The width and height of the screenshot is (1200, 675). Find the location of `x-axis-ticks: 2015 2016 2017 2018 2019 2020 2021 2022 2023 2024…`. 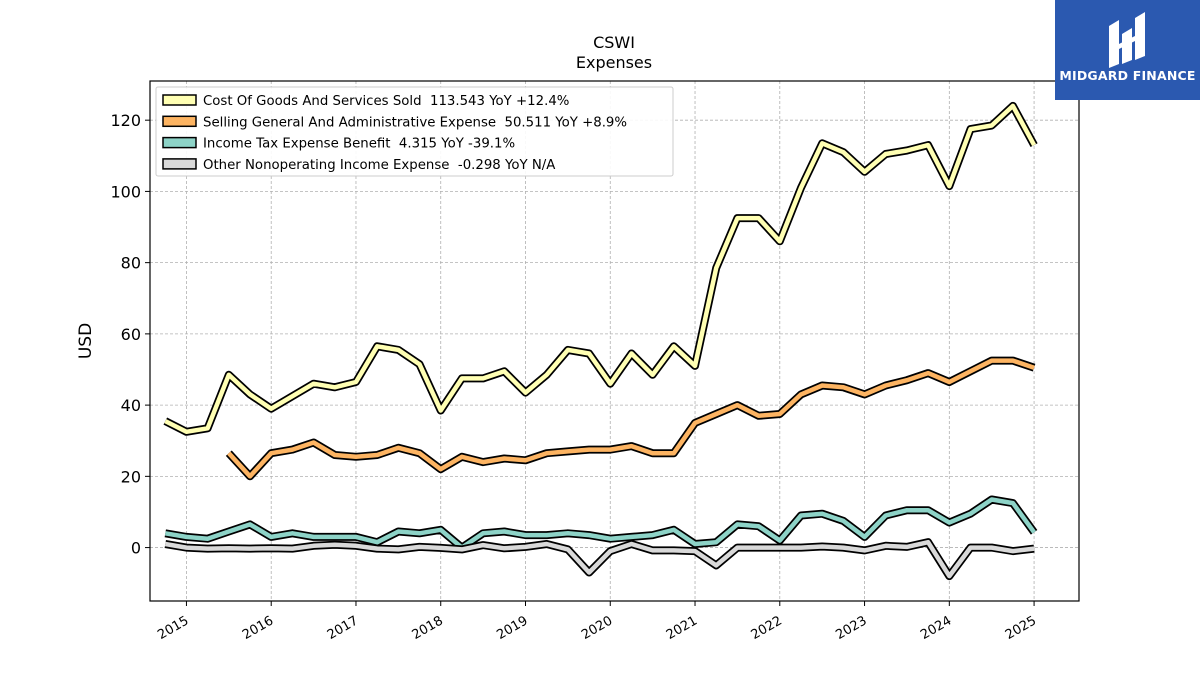

x-axis-ticks: 2015 2016 2017 2018 2019 2020 2021 2022 2023 2024… is located at coordinates (597, 622).